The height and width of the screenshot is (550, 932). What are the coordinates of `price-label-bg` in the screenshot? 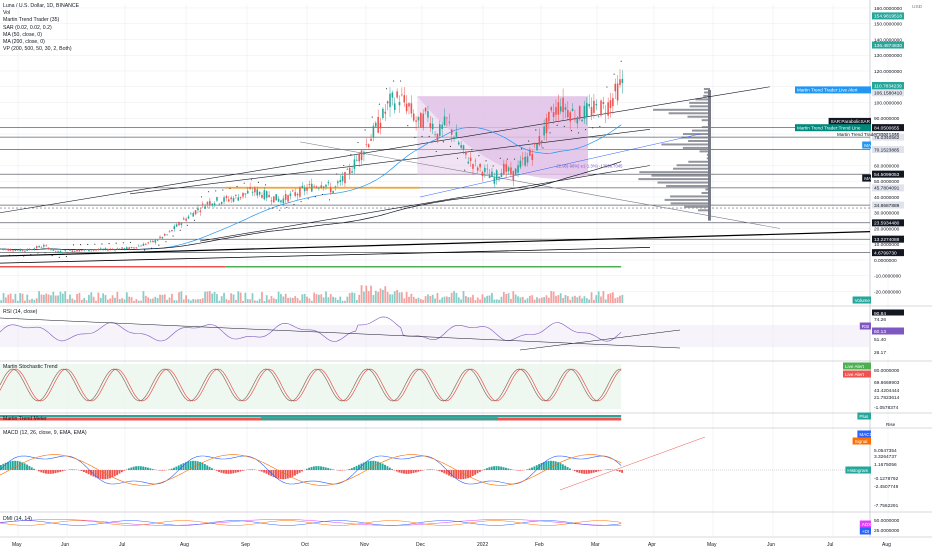 It's located at (888, 93).